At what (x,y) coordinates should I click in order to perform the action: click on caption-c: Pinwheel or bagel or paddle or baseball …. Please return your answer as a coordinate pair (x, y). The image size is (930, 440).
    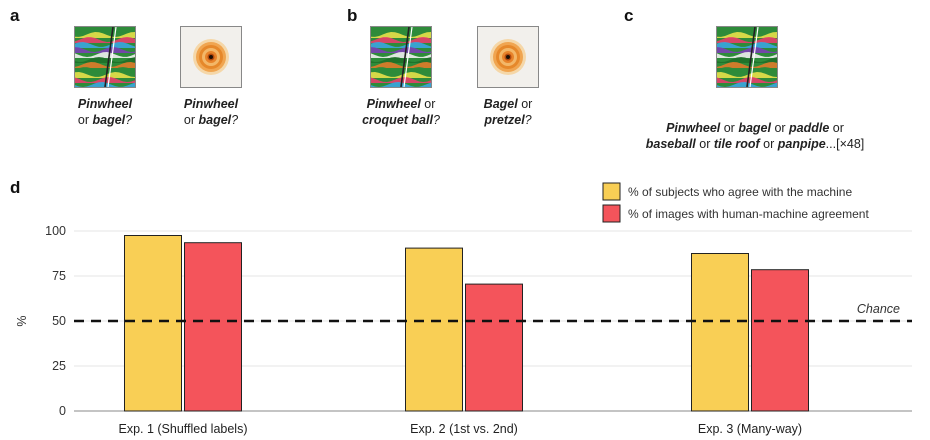
    Looking at the image, I should click on (755, 136).